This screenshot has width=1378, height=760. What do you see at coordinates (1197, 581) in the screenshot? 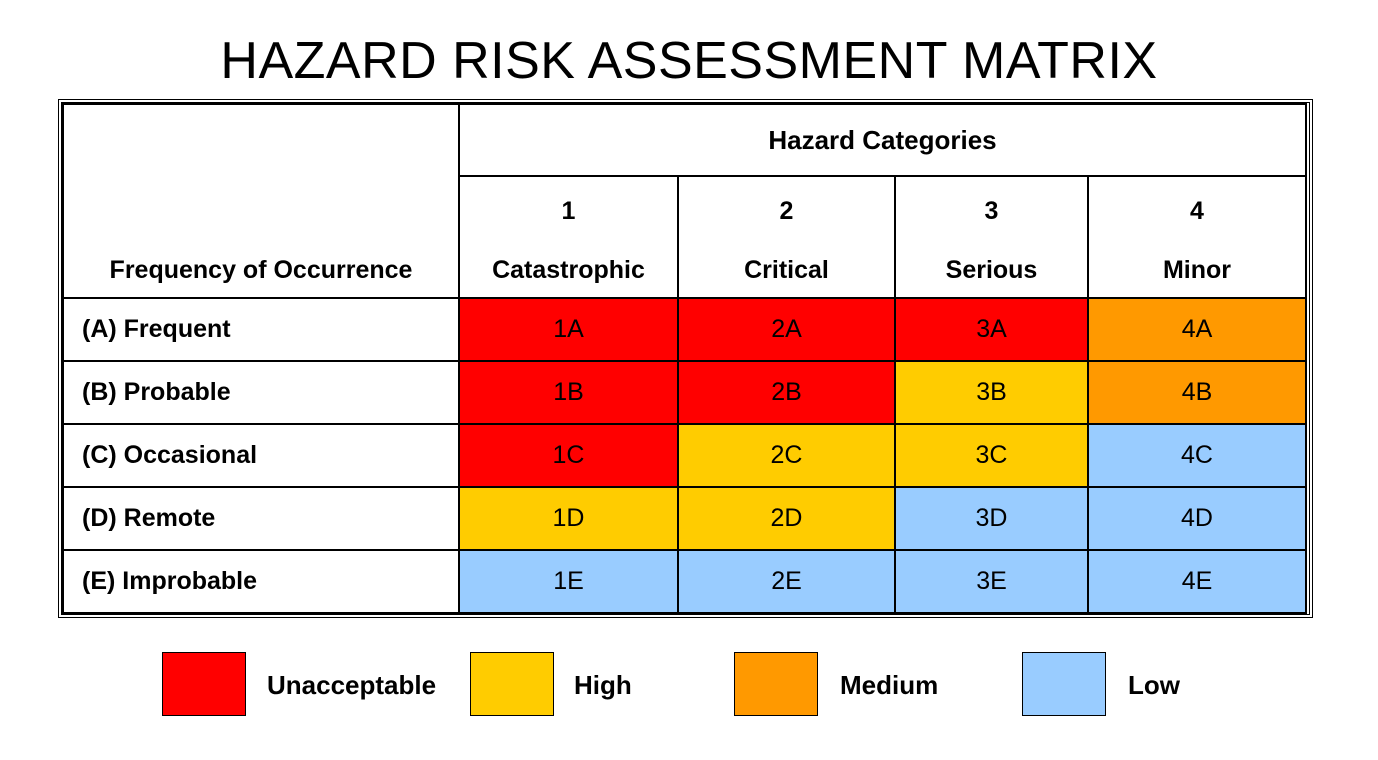
I see `risk-cell: 4E` at bounding box center [1197, 581].